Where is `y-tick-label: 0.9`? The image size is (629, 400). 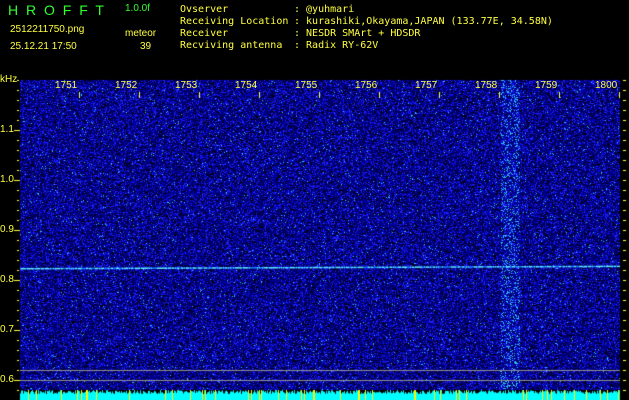 y-tick-label: 0.9 is located at coordinates (7, 229).